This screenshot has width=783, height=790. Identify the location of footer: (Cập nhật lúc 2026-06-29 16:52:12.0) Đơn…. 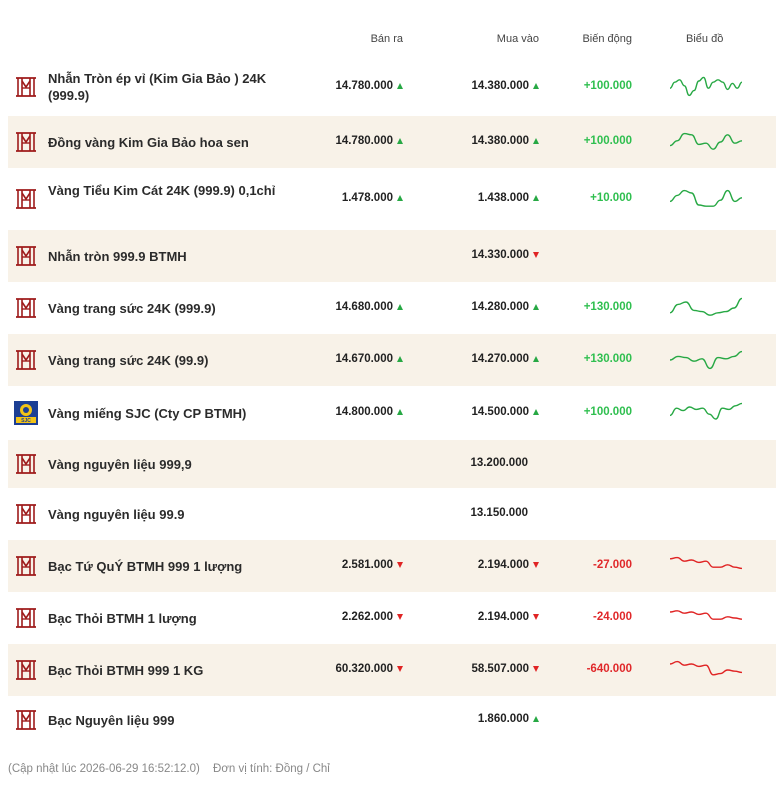
(174, 769).